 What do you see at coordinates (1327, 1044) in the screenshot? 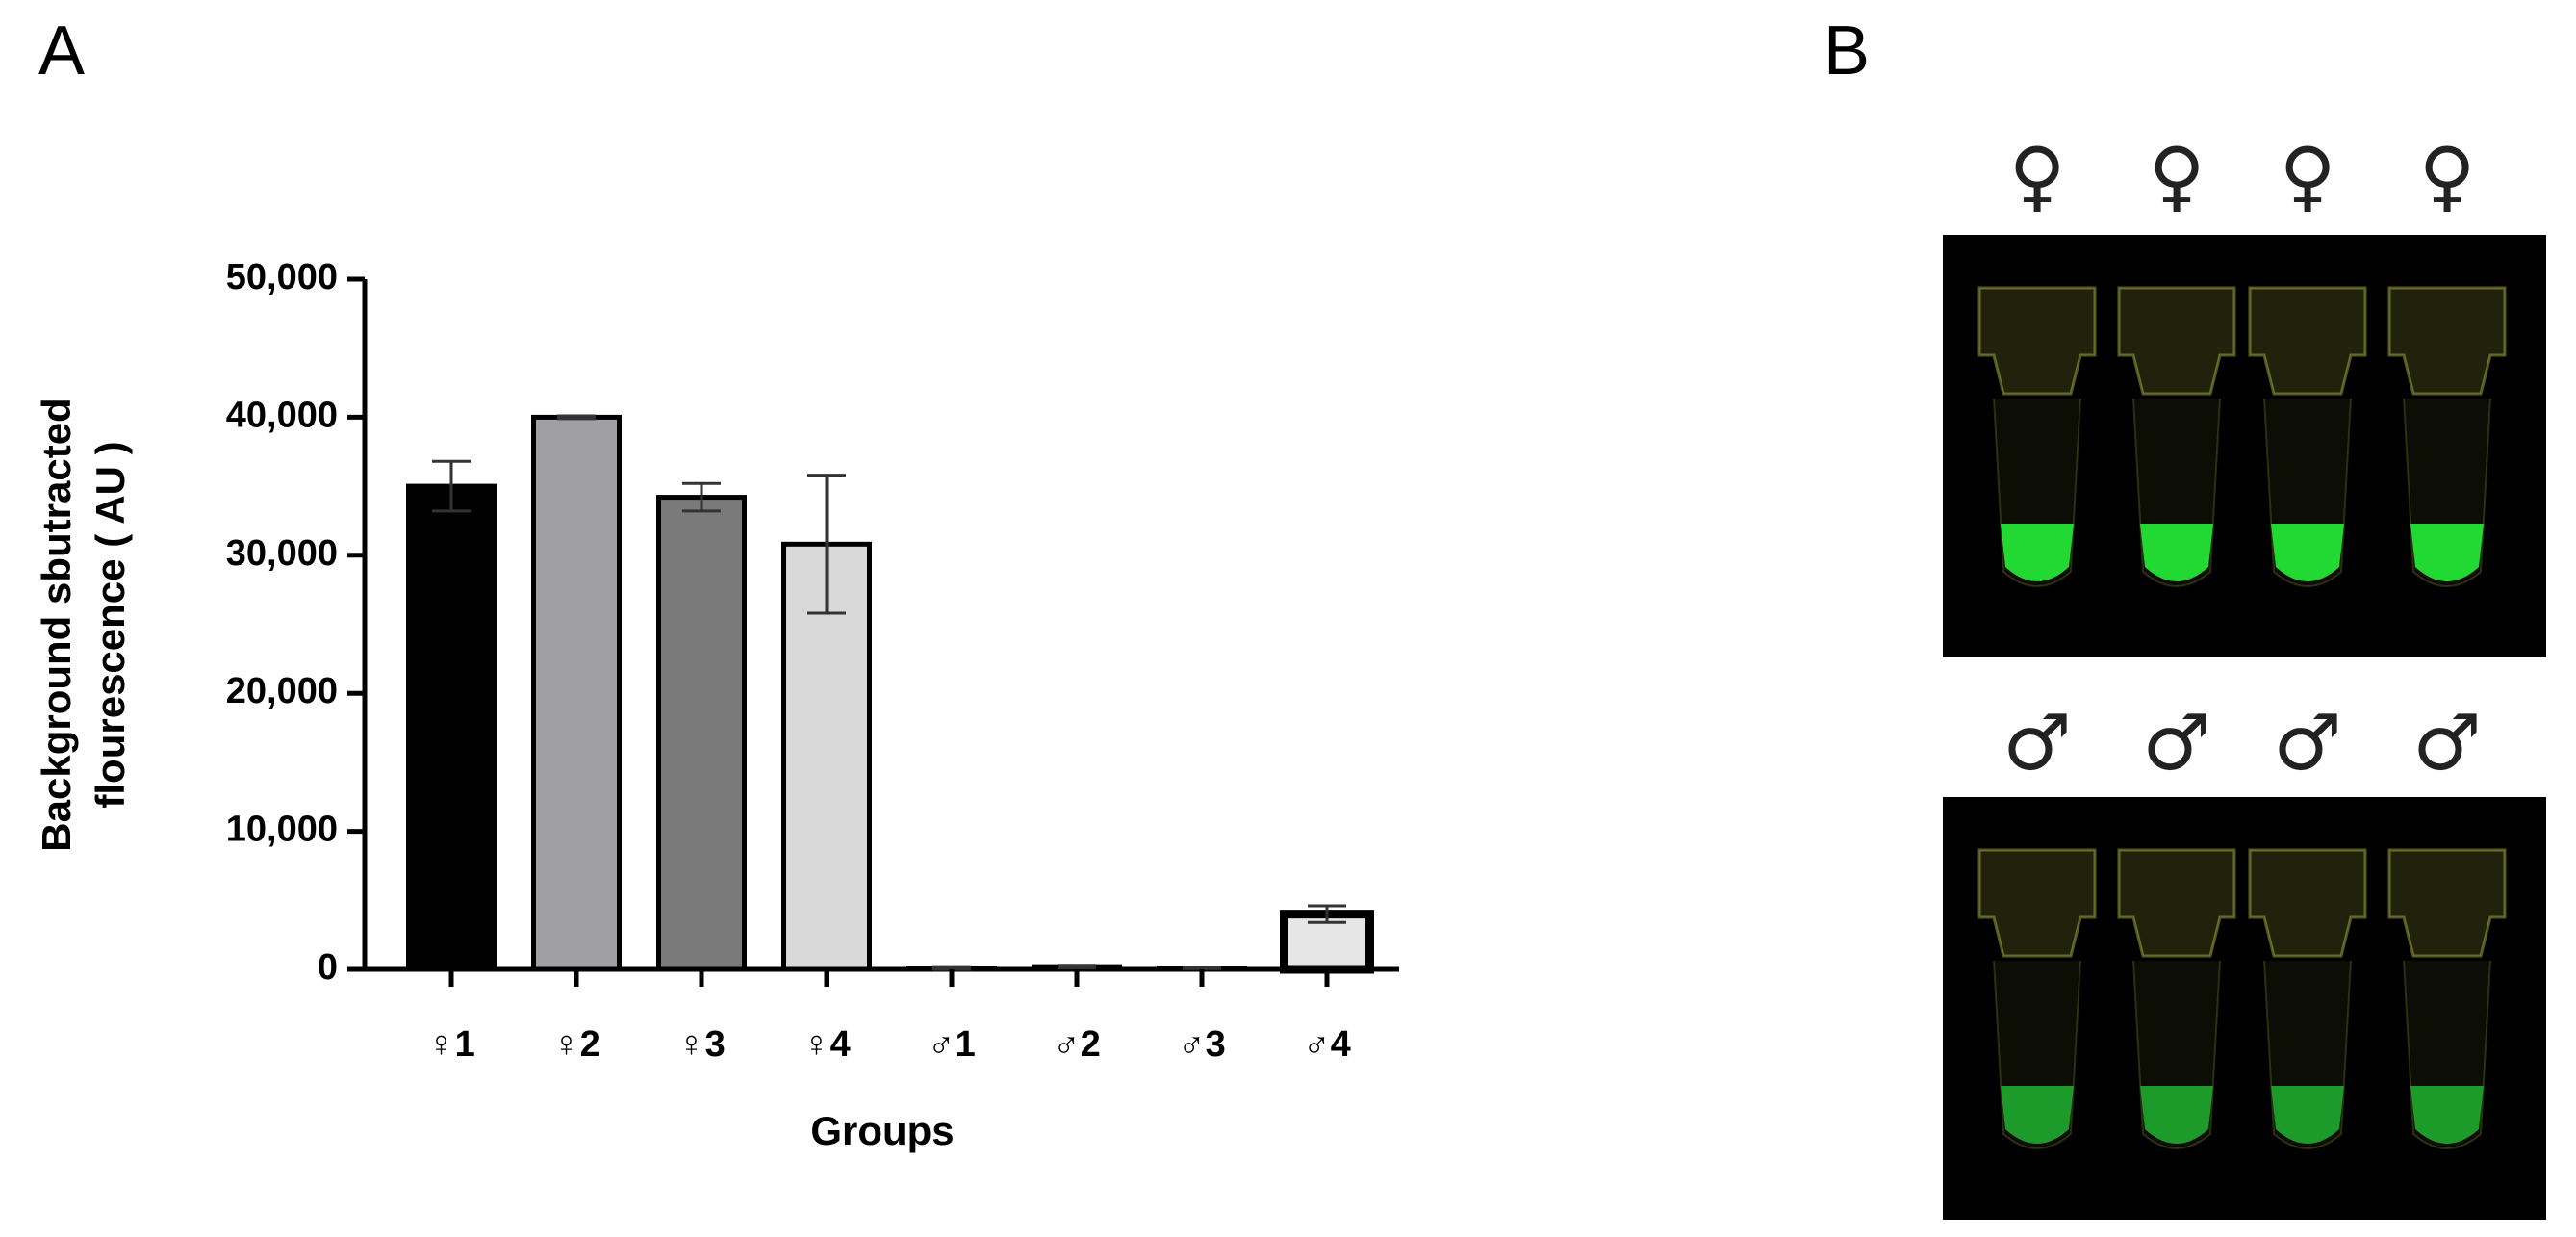
I see `x-tick-label: ♂4` at bounding box center [1327, 1044].